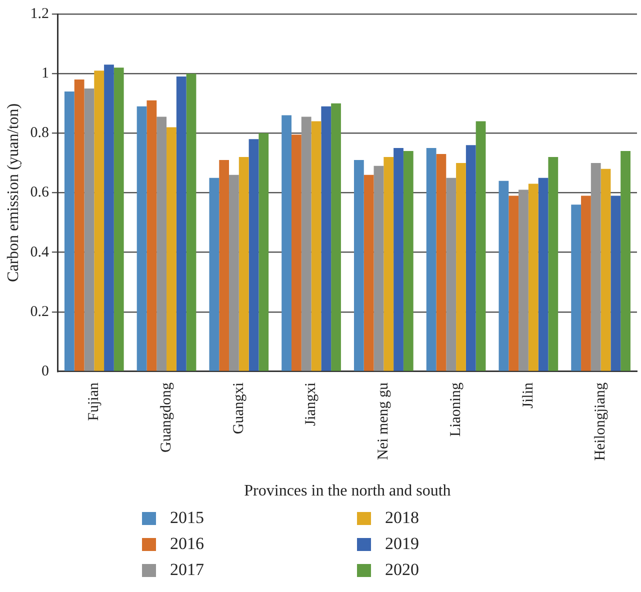 This screenshot has height=592, width=641. Describe the element at coordinates (402, 518) in the screenshot. I see `legend-label: 2018` at that location.